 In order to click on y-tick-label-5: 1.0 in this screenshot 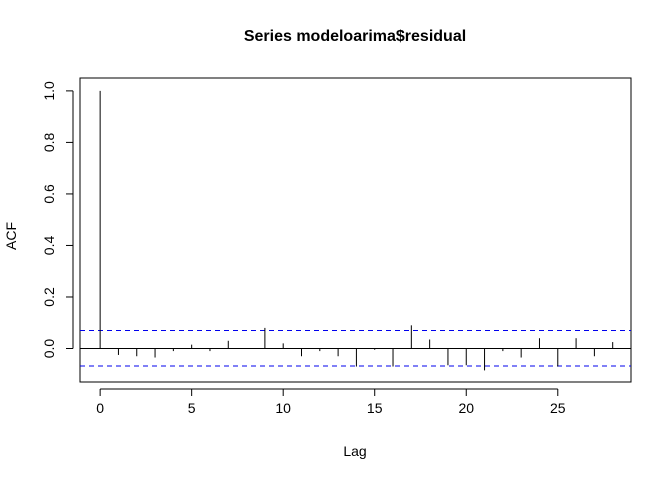, I will do `click(49, 91)`.